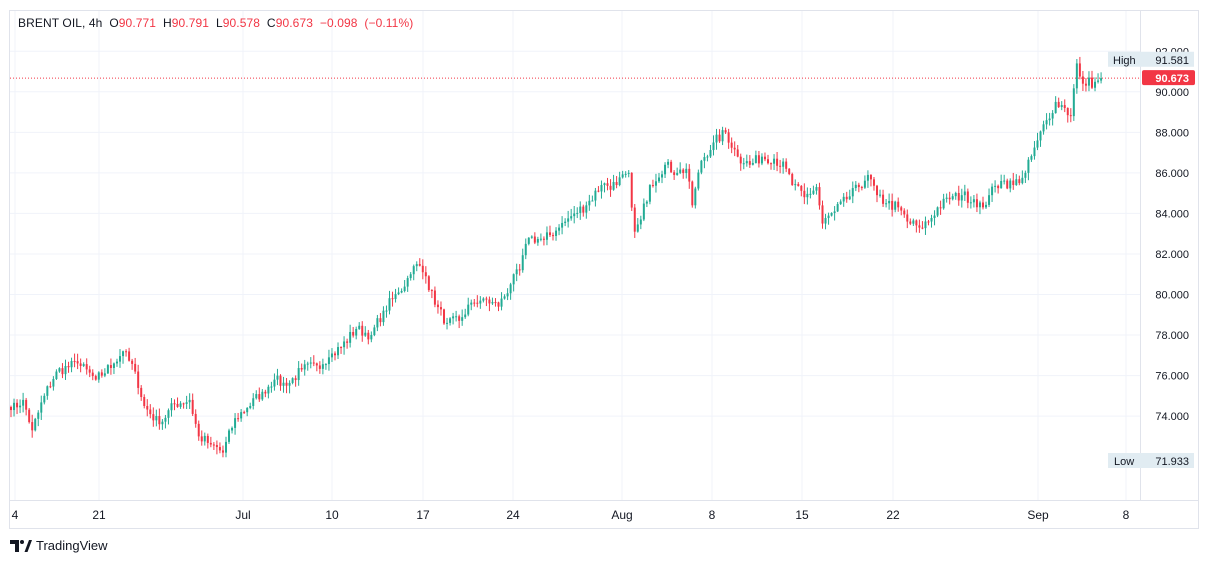 The image size is (1209, 569). I want to click on y-tick-label: 84.000, so click(1172, 214).